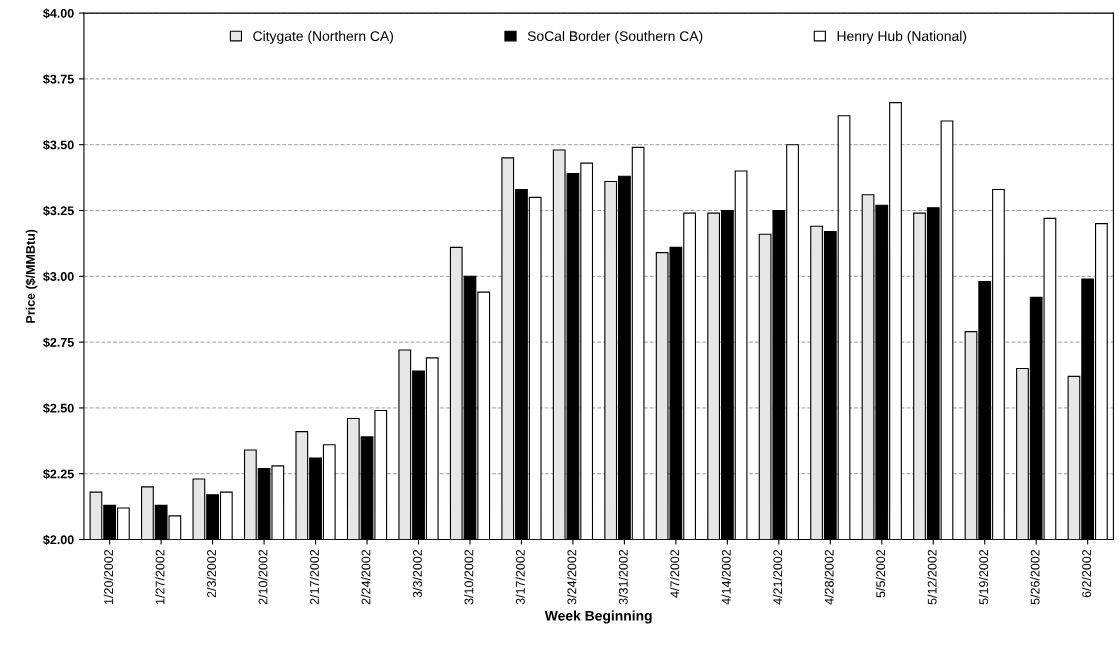 The height and width of the screenshot is (654, 1119). What do you see at coordinates (983, 577) in the screenshot?
I see `x-tick-label: 5/19/2002` at bounding box center [983, 577].